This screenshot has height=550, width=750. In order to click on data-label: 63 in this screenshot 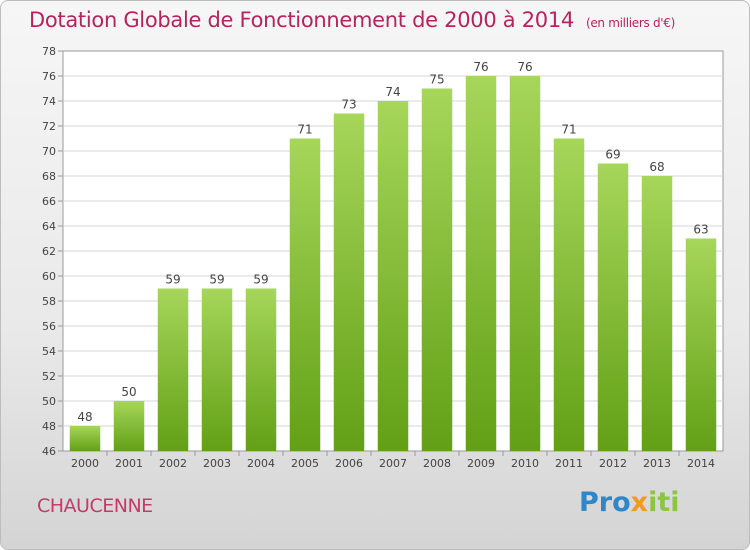, I will do `click(700, 230)`.